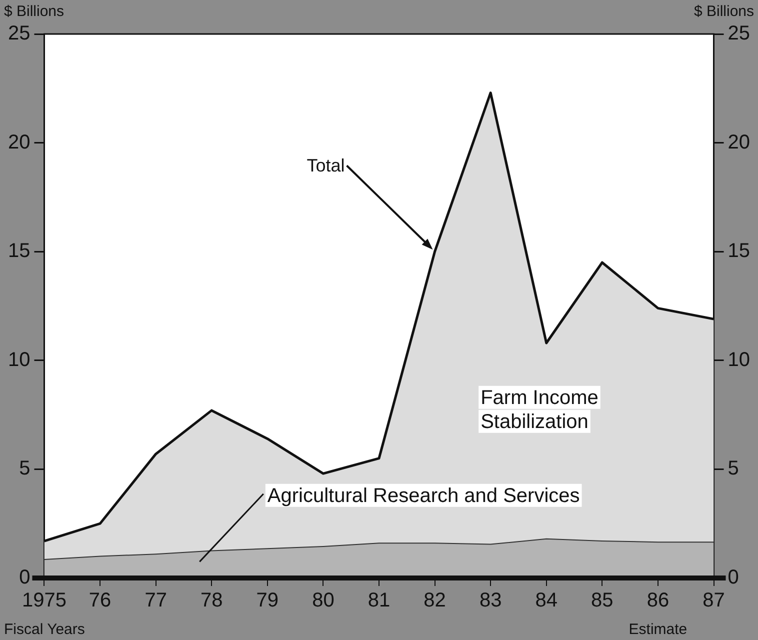 This screenshot has height=640, width=758. I want to click on y-tick-label: 20, so click(19, 142).